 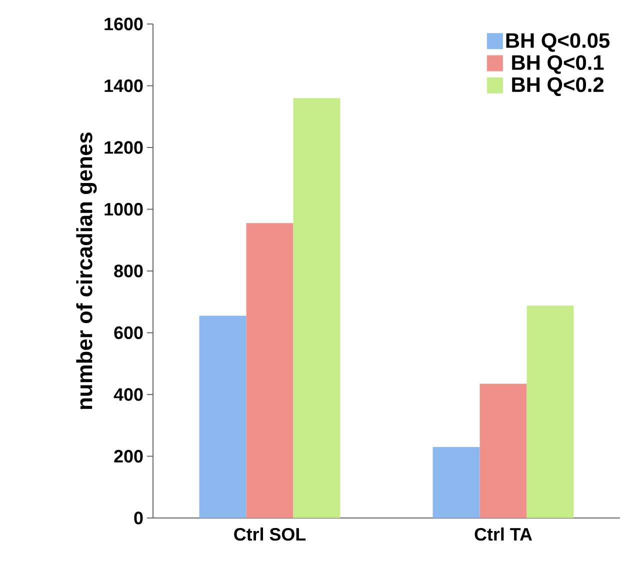 What do you see at coordinates (503, 534) in the screenshot?
I see `x-tick-label: Ctrl TA` at bounding box center [503, 534].